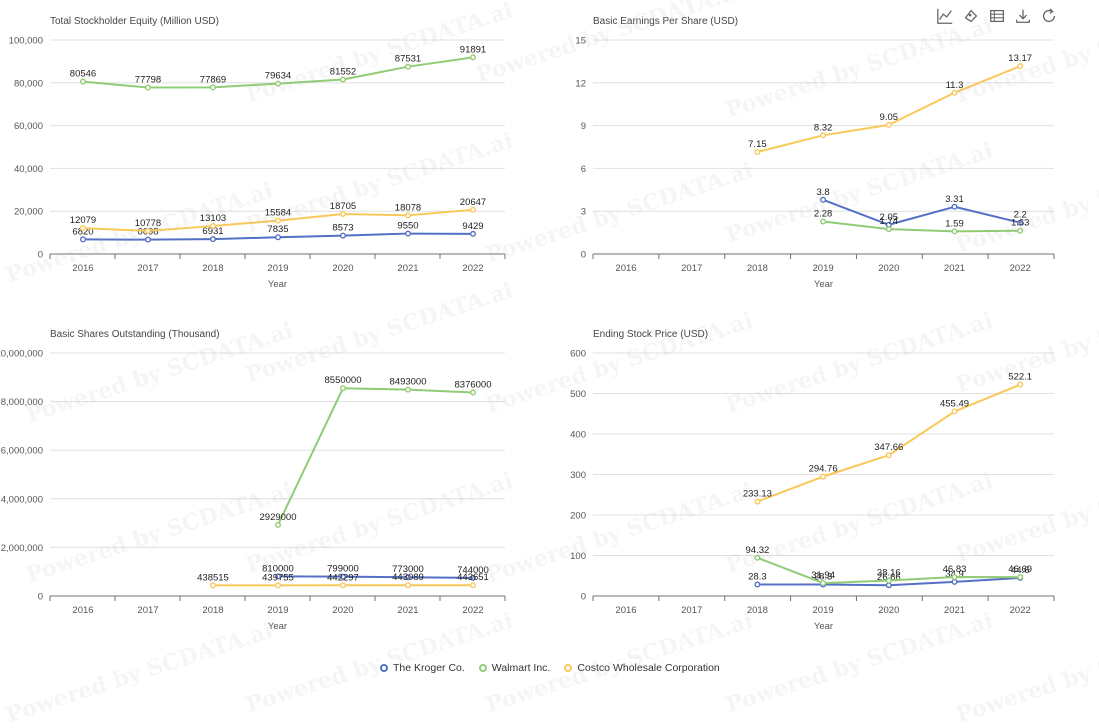 The width and height of the screenshot is (1099, 728). I want to click on x-tick-label: 2019, so click(823, 610).